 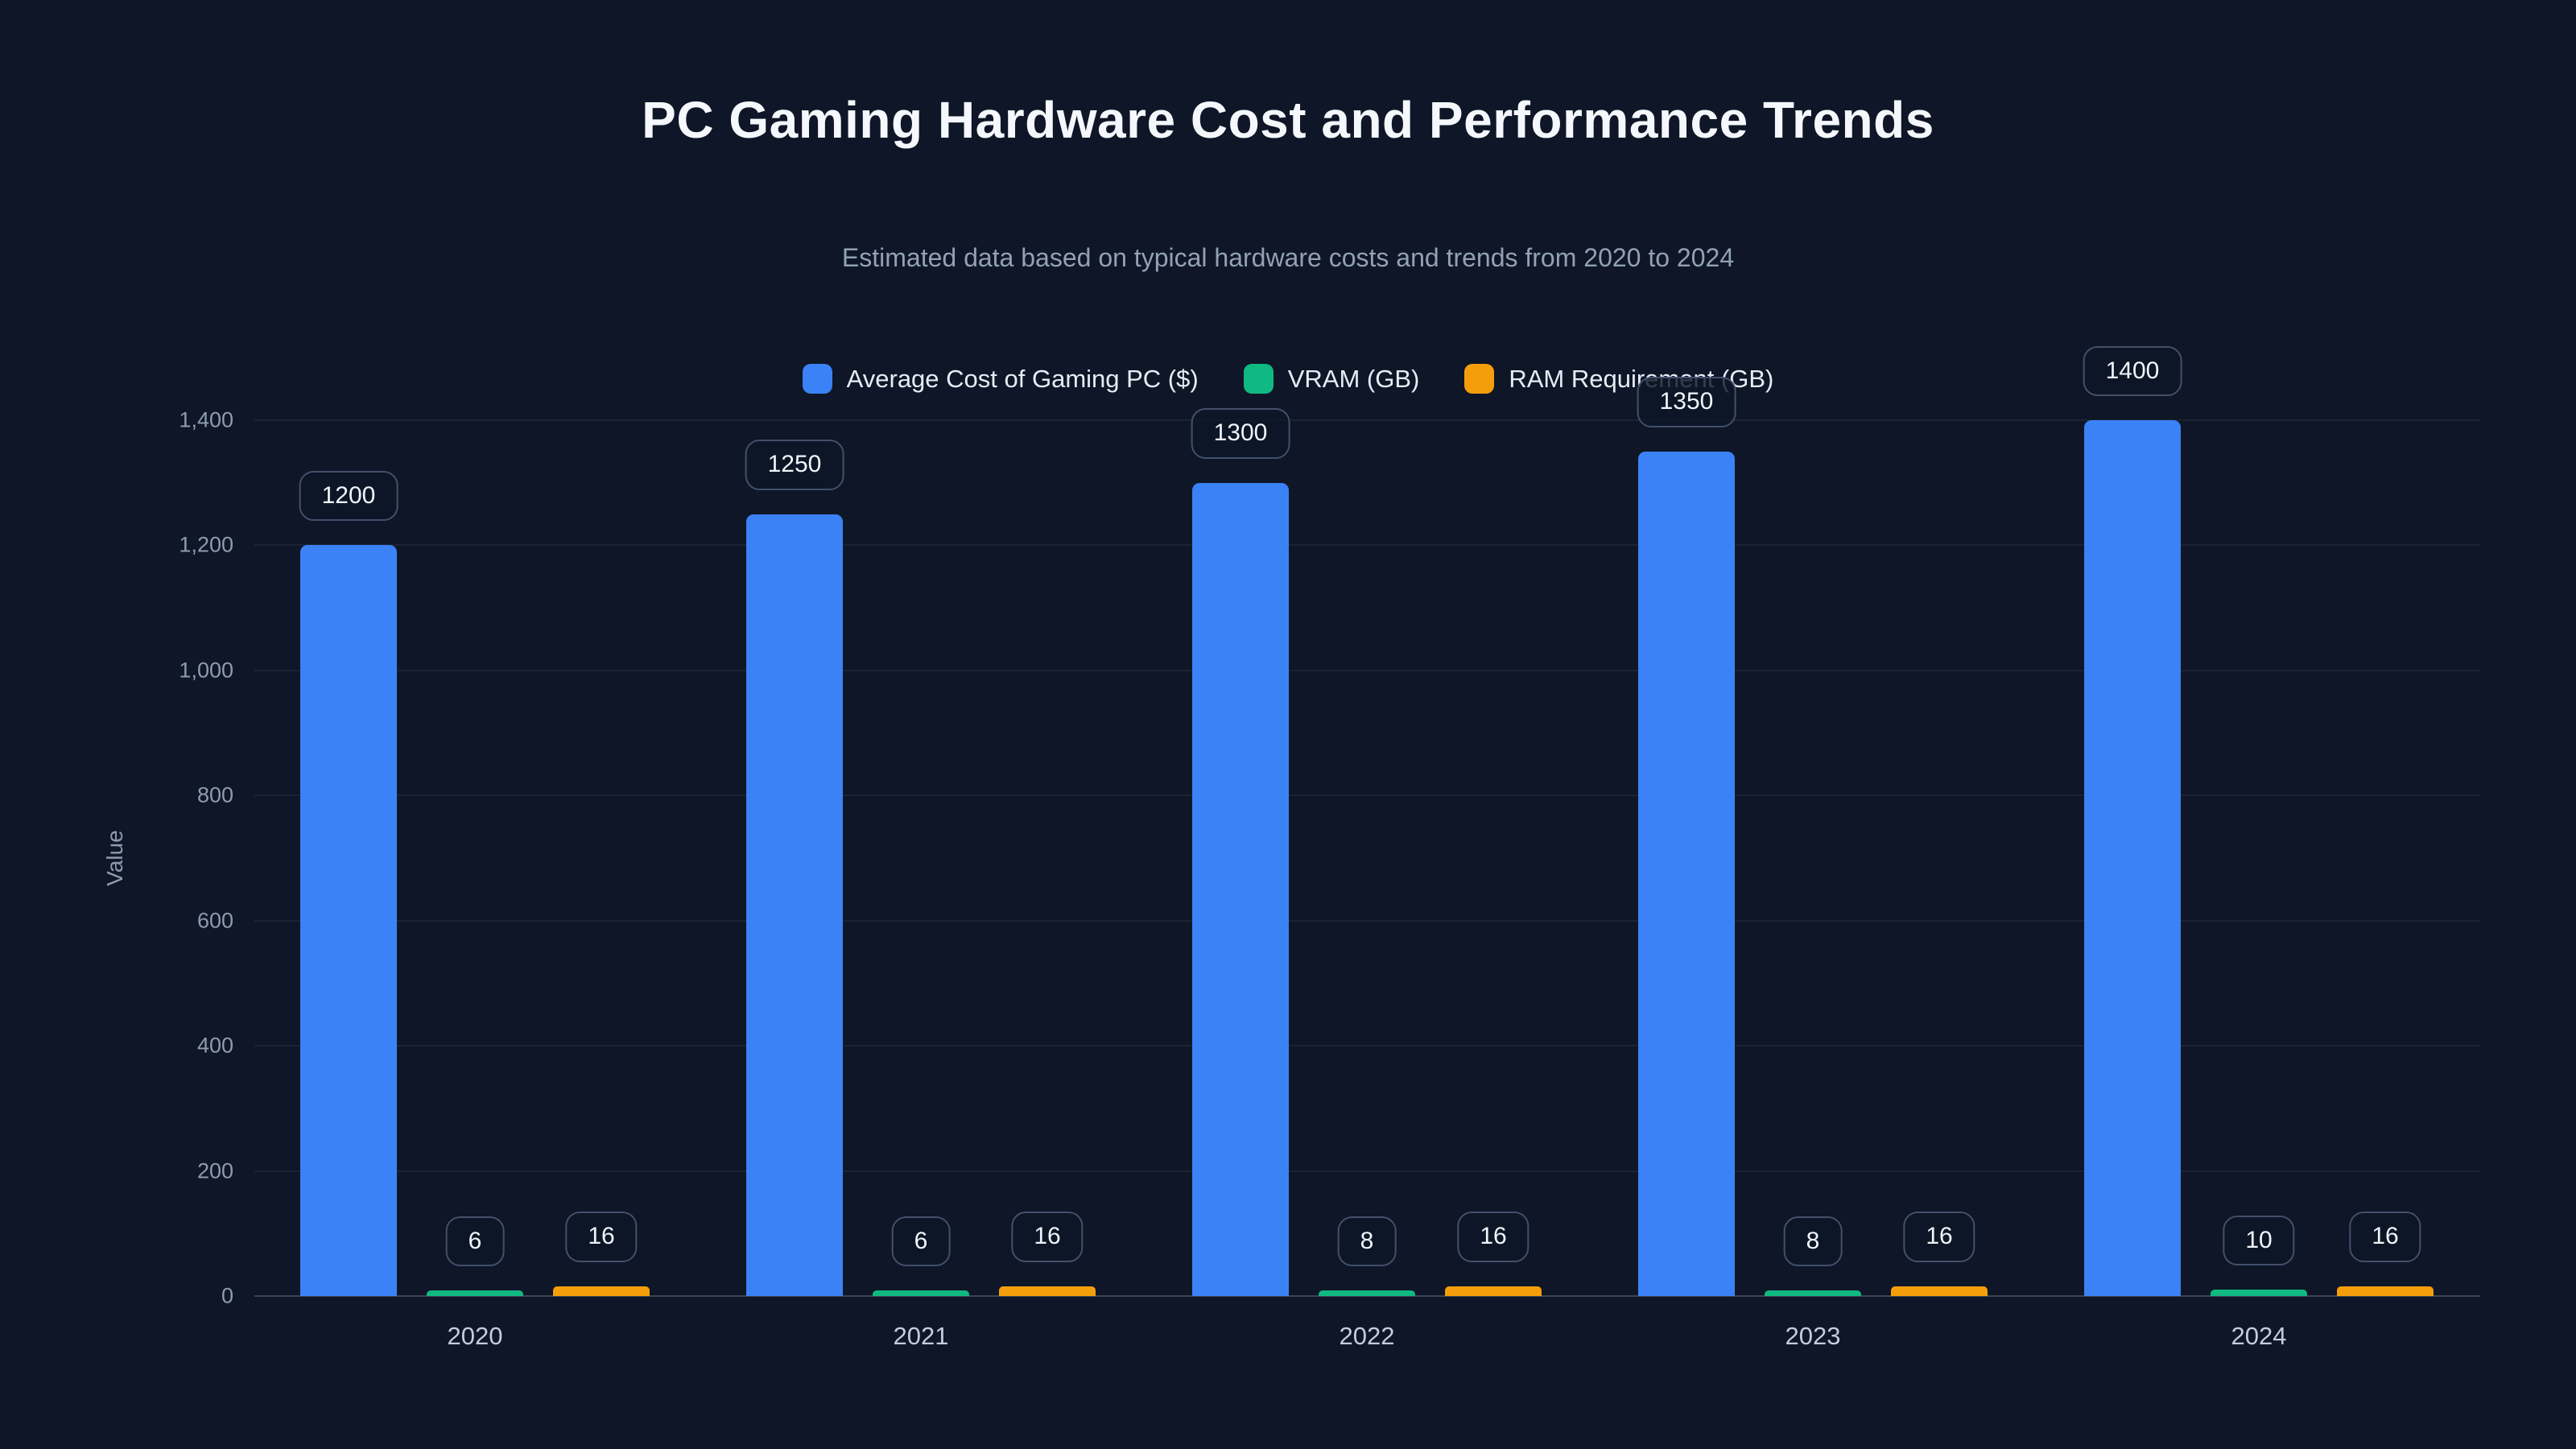 I want to click on bar-vram-gb-2023, so click(x=1813, y=1293).